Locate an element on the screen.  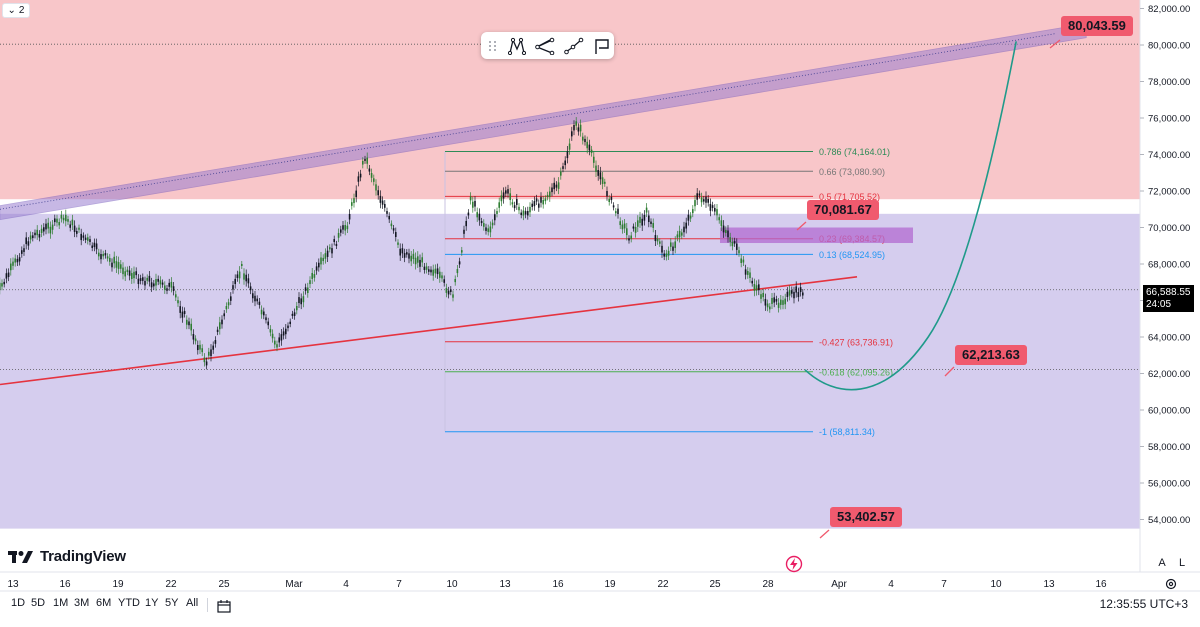
drawing-toolbar is located at coordinates (547, 45).